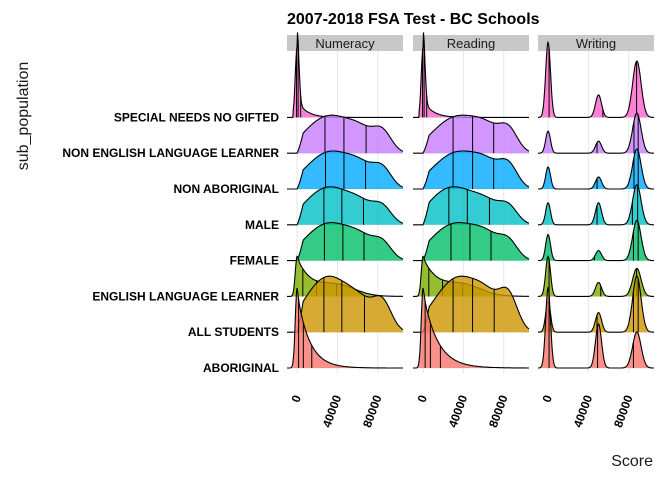 The width and height of the screenshot is (672, 480). What do you see at coordinates (233, 332) in the screenshot?
I see `category-label-all-students: ALL STUDENTS` at bounding box center [233, 332].